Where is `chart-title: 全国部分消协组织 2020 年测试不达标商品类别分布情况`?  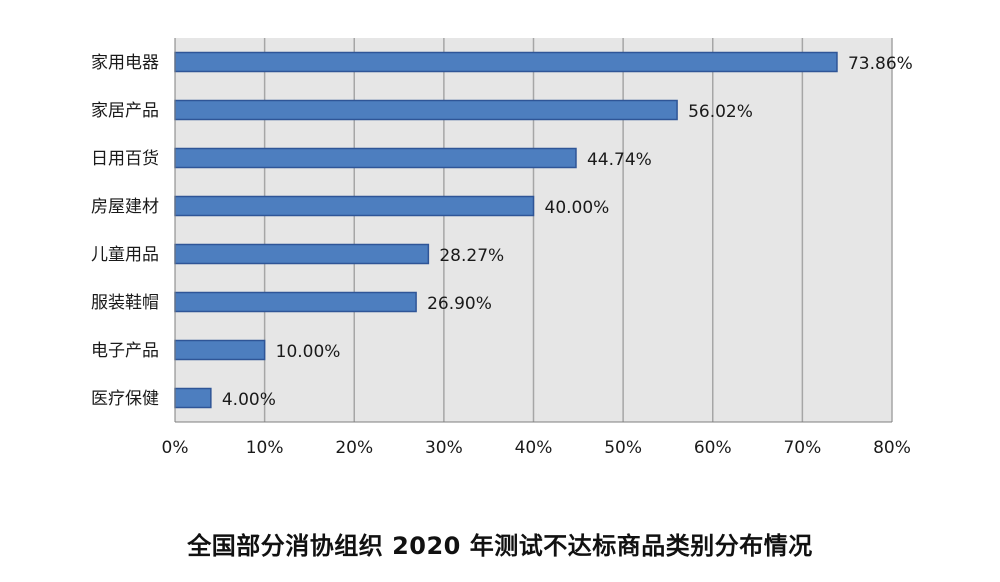 chart-title: 全国部分消协组织 2020 年测试不达标商品类别分布情况 is located at coordinates (500, 546).